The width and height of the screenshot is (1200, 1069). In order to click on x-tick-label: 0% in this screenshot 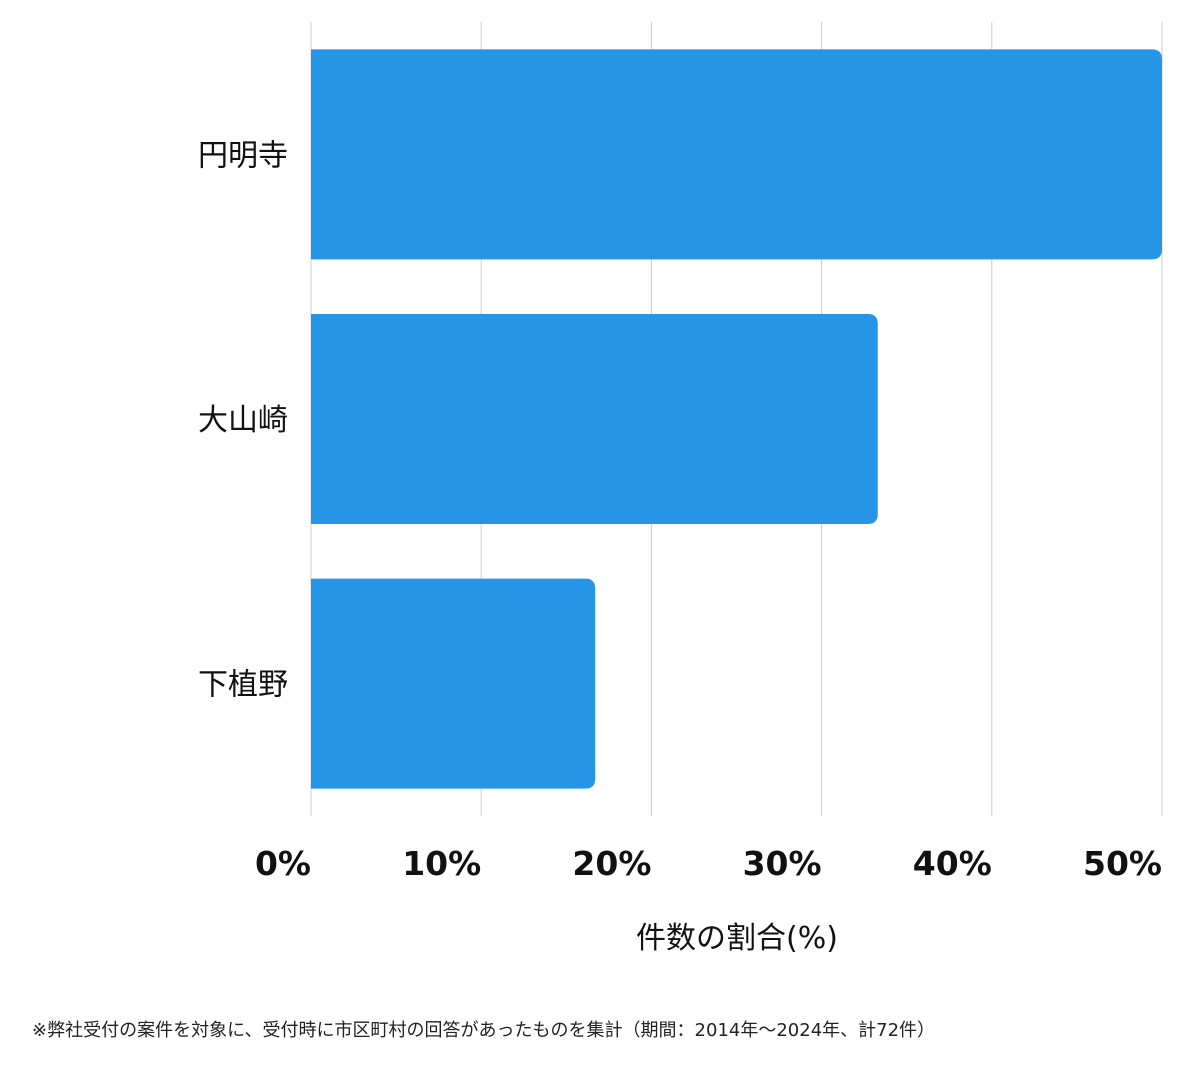, I will do `click(283, 863)`.